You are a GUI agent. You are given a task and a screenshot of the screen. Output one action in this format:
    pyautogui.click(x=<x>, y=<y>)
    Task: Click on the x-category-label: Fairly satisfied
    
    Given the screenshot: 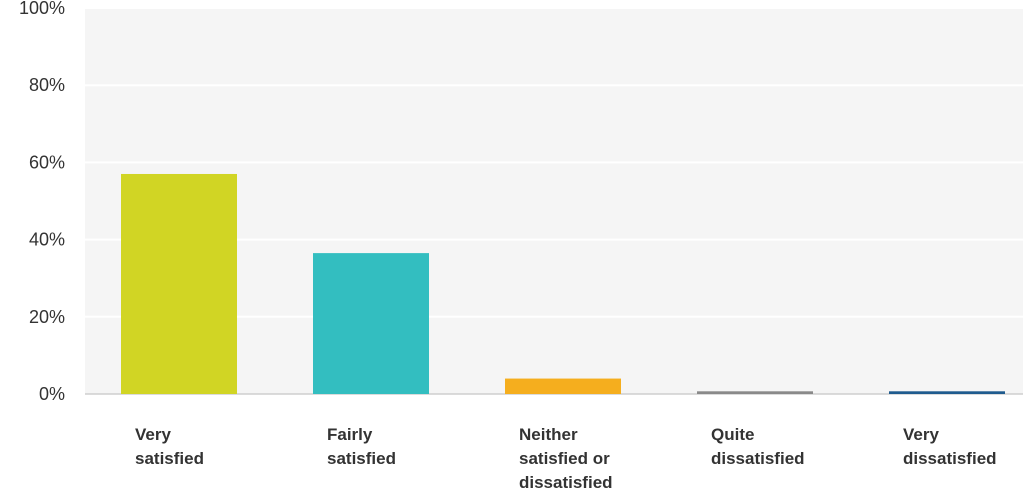 What is the action you would take?
    pyautogui.click(x=361, y=446)
    